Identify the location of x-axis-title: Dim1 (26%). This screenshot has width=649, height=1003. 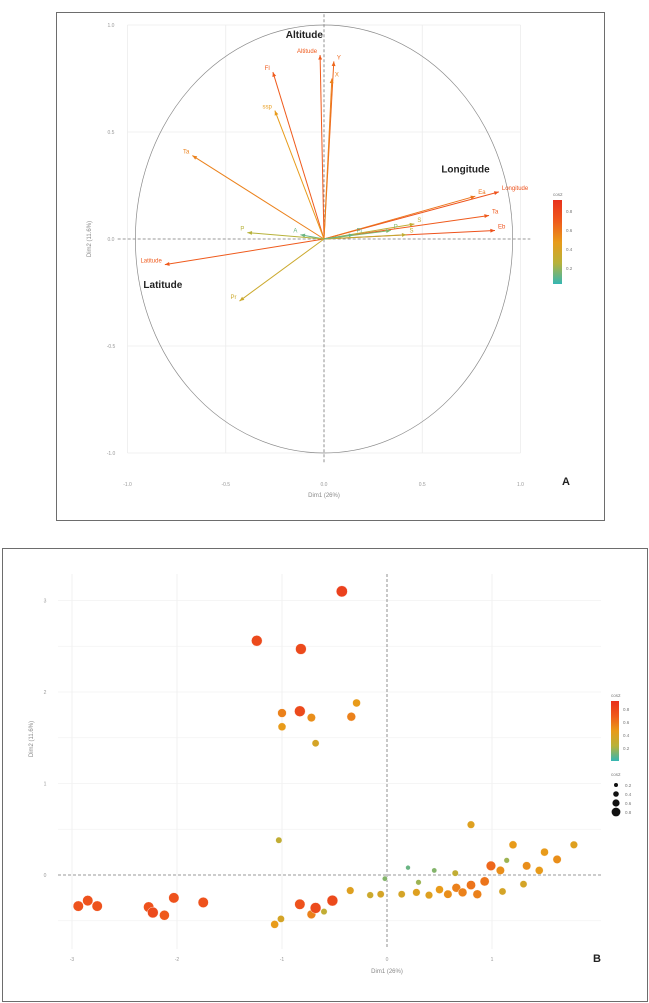
(387, 972).